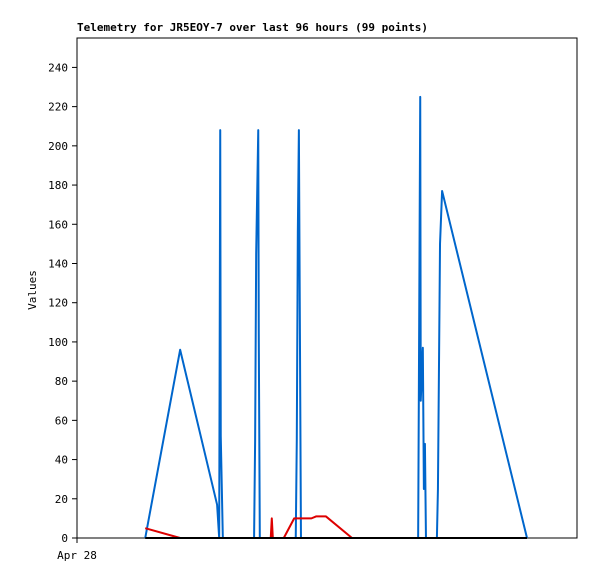 This screenshot has width=597, height=579. What do you see at coordinates (32, 290) in the screenshot?
I see `y-axis-label: Values` at bounding box center [32, 290].